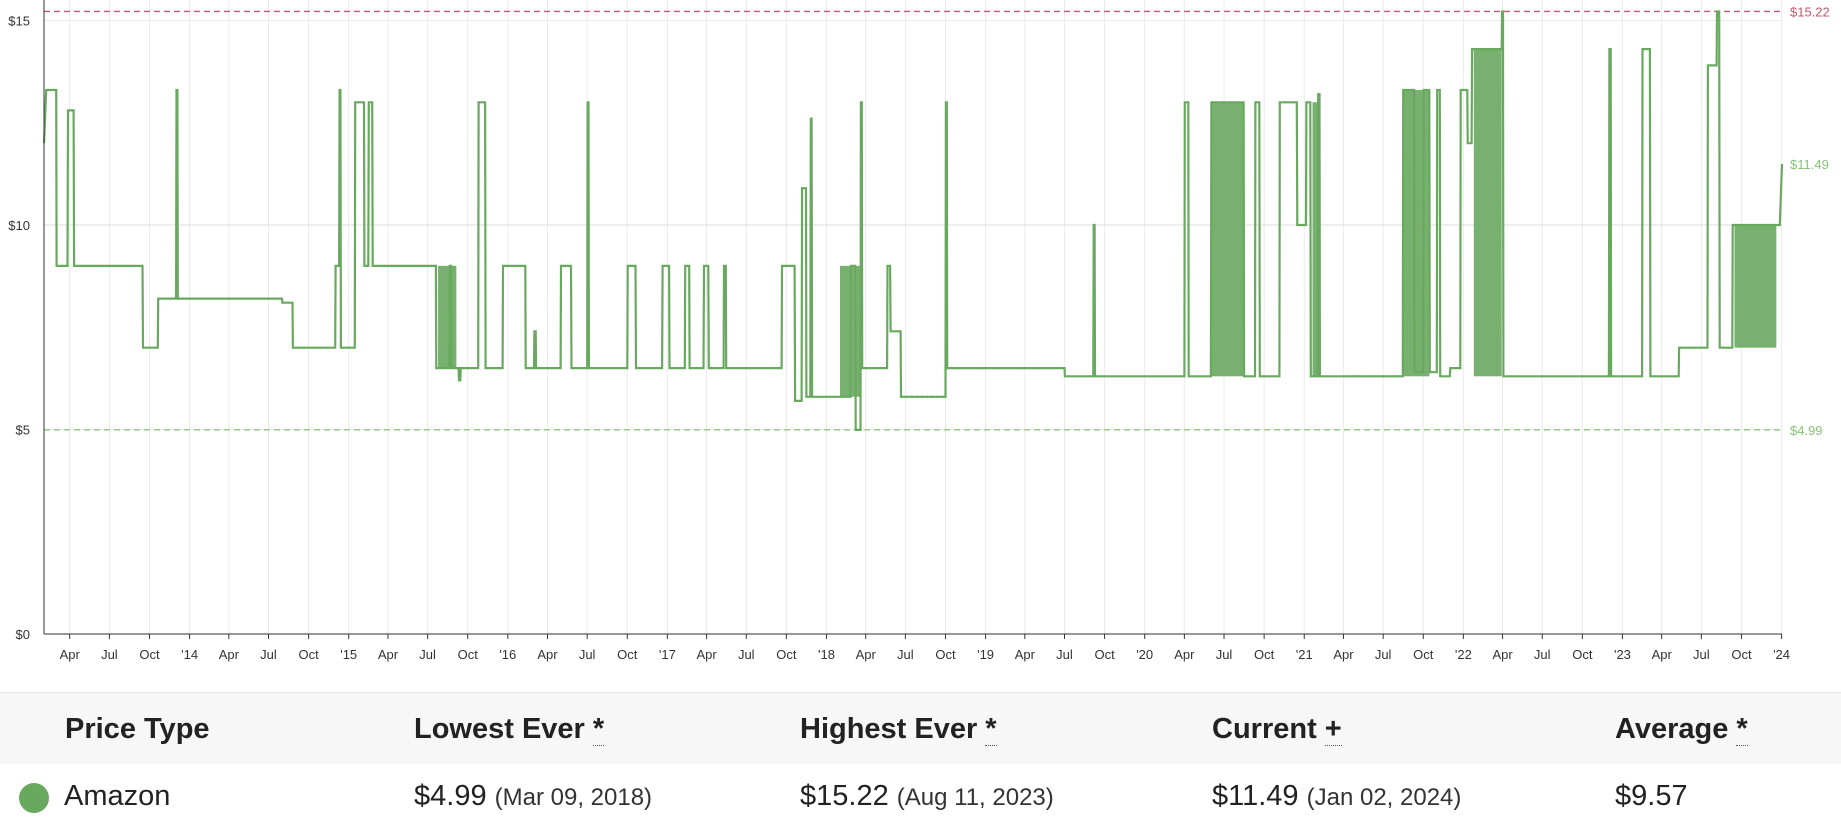 This screenshot has height=826, width=1841. I want to click on highest-ever-footnote-mark: *, so click(991, 729).